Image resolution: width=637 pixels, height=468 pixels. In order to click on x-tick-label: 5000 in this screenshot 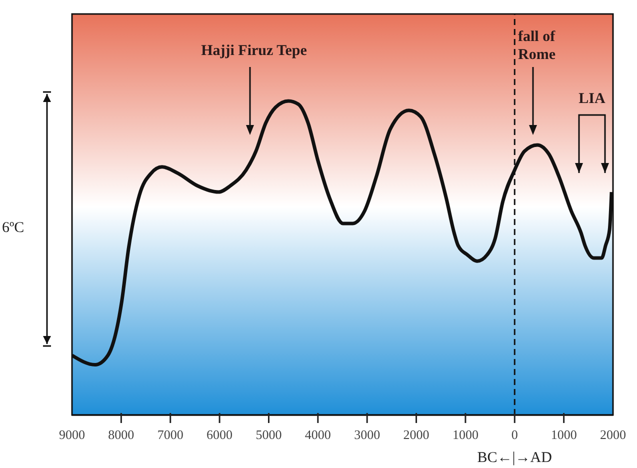, I will do `click(269, 434)`.